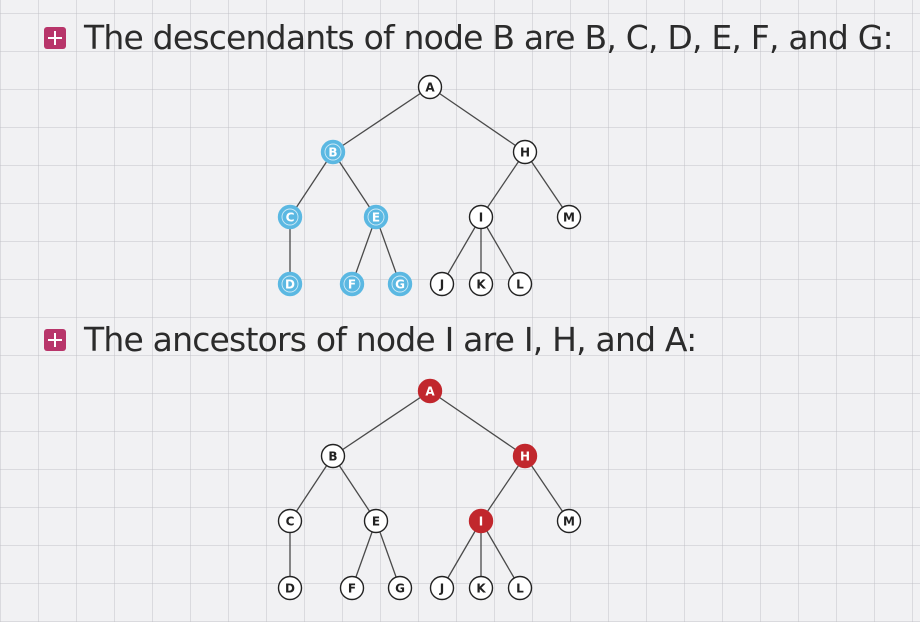  I want to click on tree-node-m: M, so click(569, 217).